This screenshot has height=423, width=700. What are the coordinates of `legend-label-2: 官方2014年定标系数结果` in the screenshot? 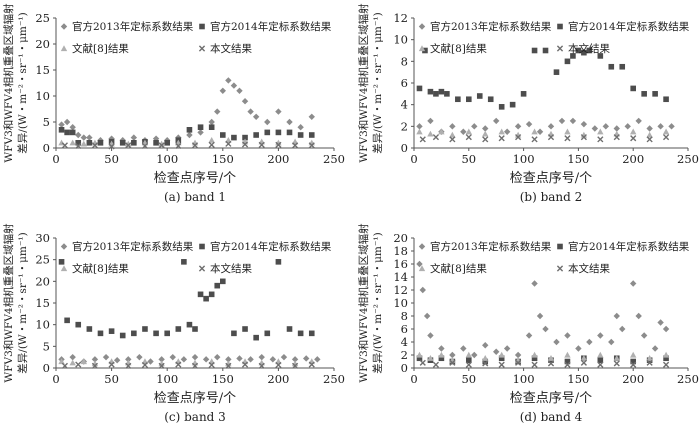 It's located at (629, 246).